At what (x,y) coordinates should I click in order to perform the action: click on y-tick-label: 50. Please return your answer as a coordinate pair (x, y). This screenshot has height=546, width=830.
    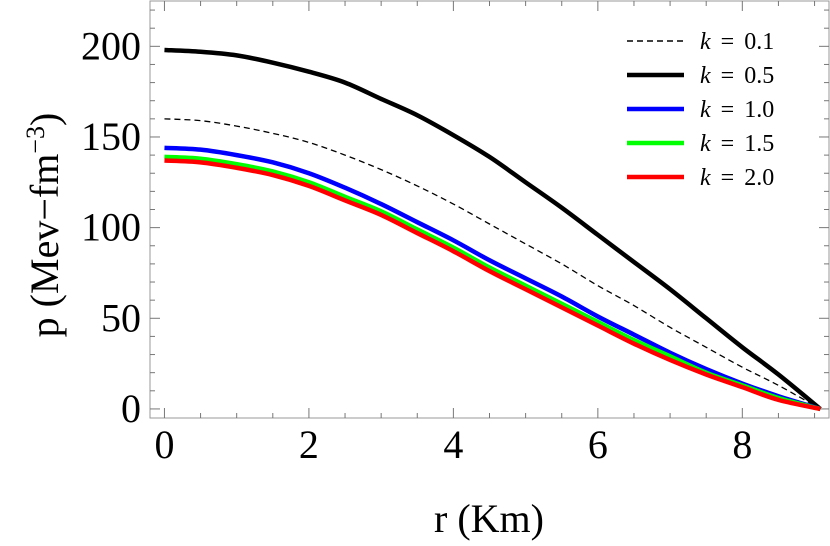
    Looking at the image, I should click on (121, 317).